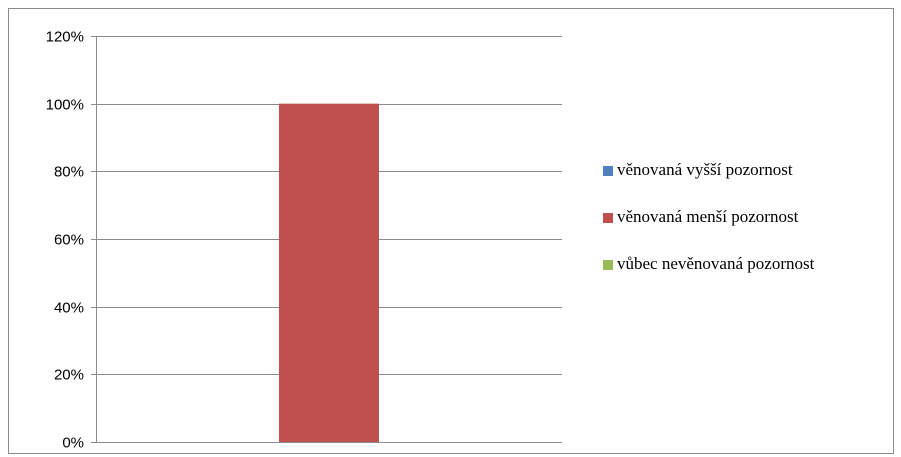 Image resolution: width=901 pixels, height=457 pixels. I want to click on legend-label: věnovaná menší pozornost, so click(708, 216).